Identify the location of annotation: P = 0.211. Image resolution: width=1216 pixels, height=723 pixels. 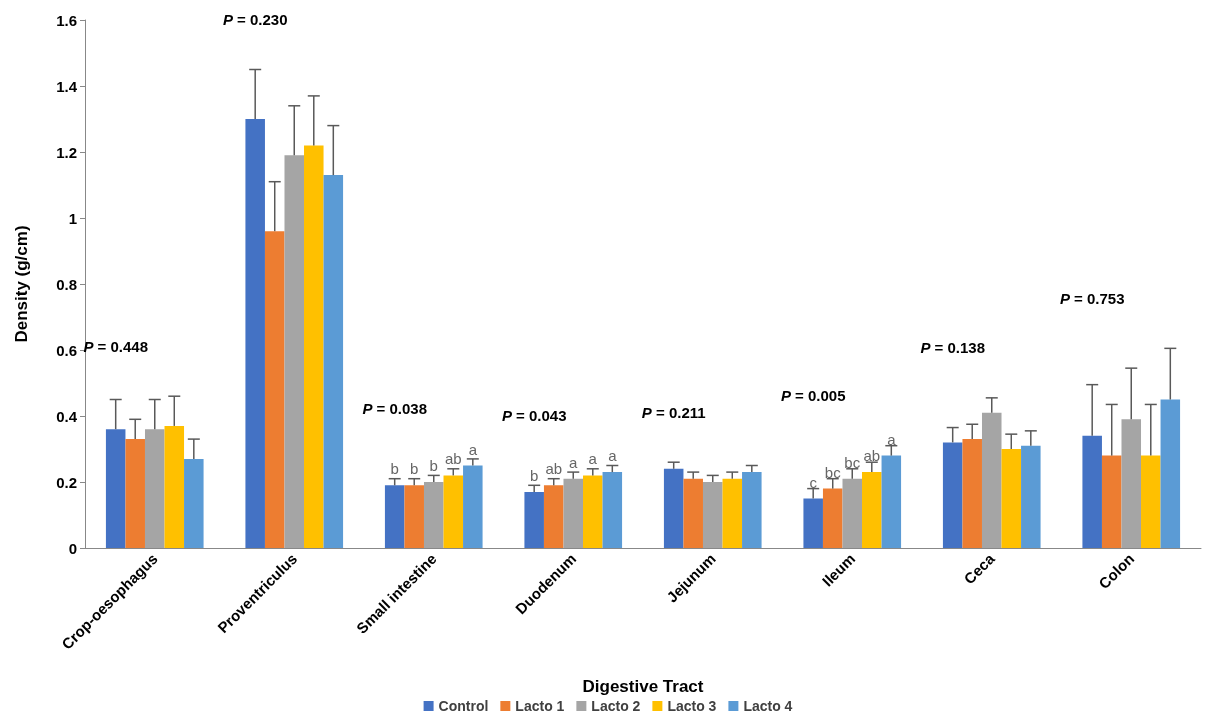
(673, 412).